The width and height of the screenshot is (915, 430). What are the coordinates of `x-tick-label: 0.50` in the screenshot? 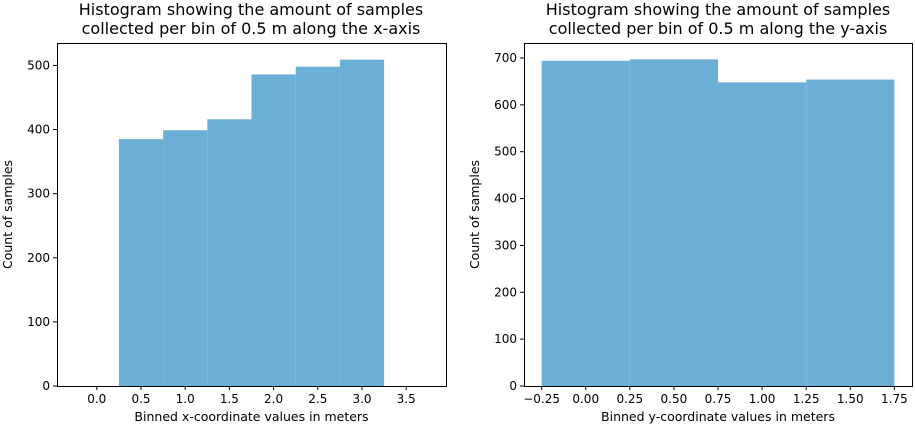 It's located at (674, 399).